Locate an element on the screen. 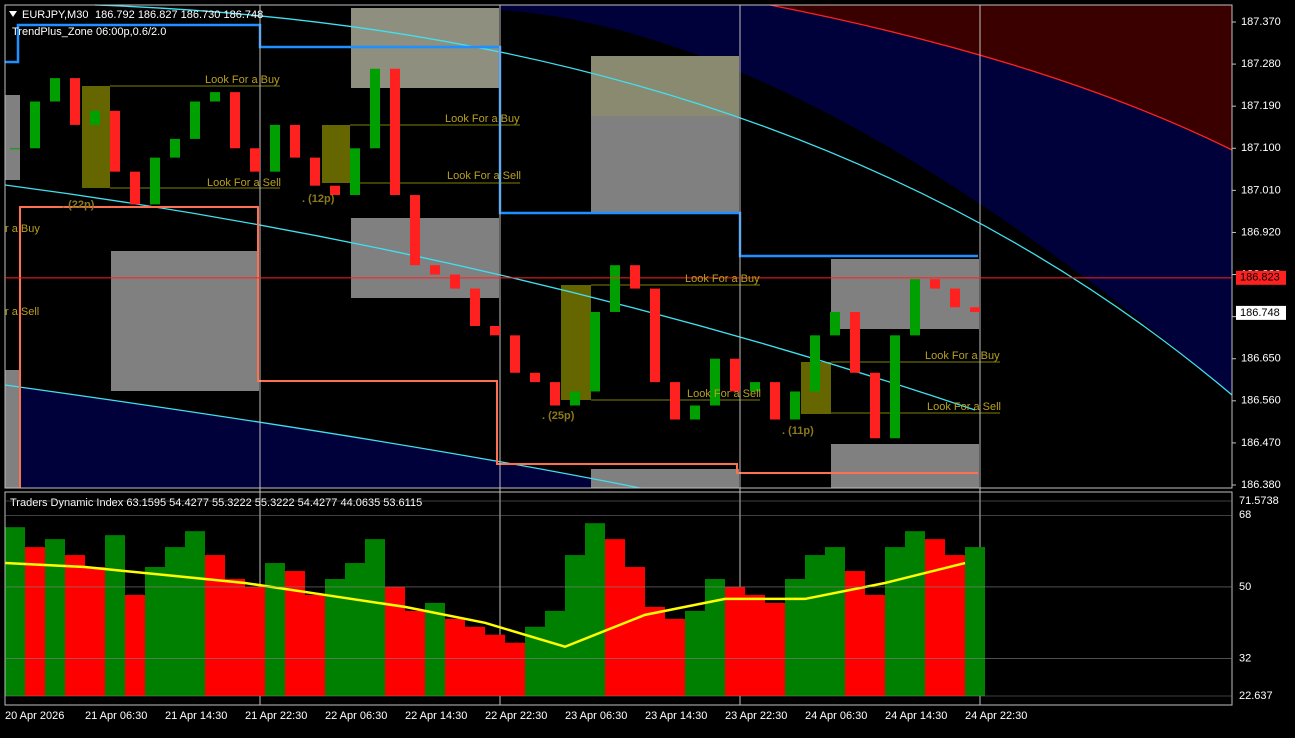  indicator-name: TrendPlus_Zone 06:00p,0.6/2.0 is located at coordinates (89, 32).